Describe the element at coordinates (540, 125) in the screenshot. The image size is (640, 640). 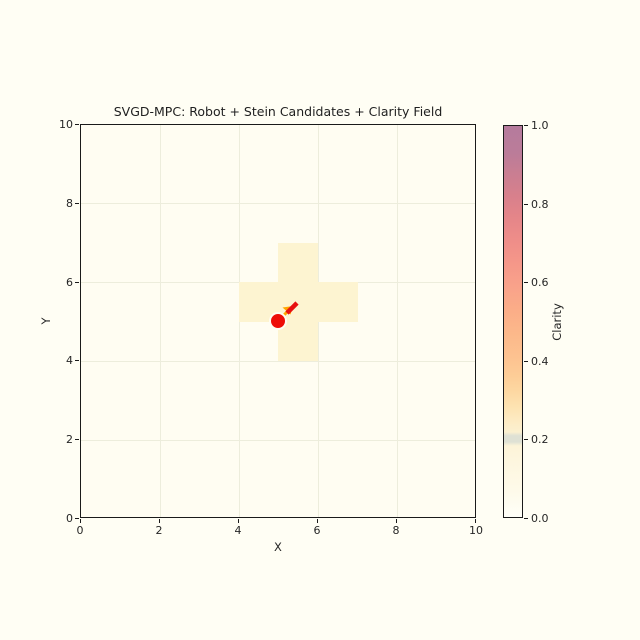
I see `colorbar-ticklabel-1.0: 1.0` at that location.